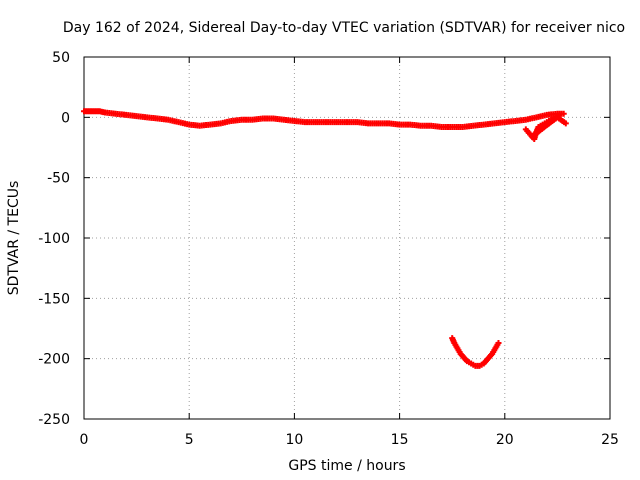 The height and width of the screenshot is (480, 640). What do you see at coordinates (65, 118) in the screenshot?
I see `y-tick-label: 0` at bounding box center [65, 118].